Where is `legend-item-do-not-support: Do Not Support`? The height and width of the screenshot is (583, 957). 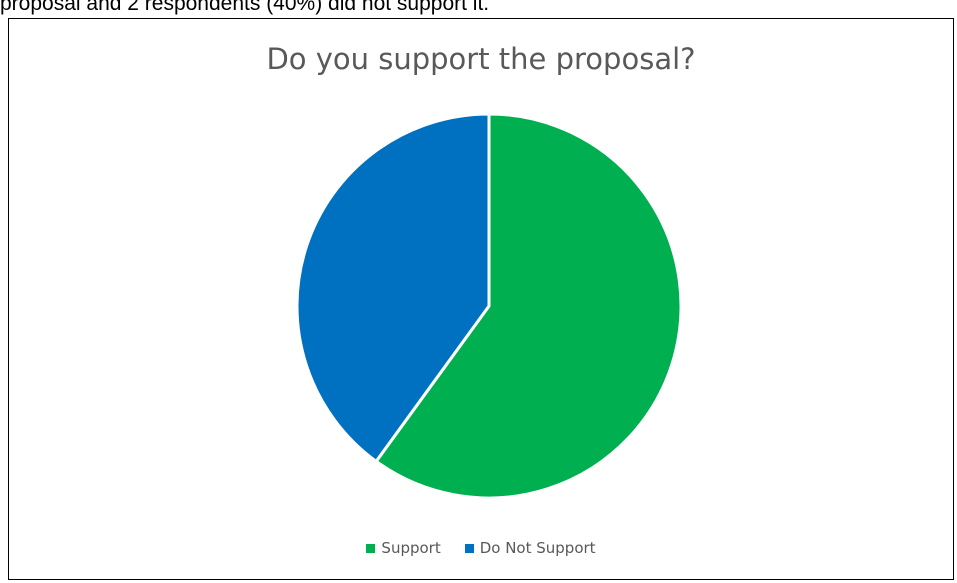
legend-item-do-not-support: Do Not Support is located at coordinates (530, 548).